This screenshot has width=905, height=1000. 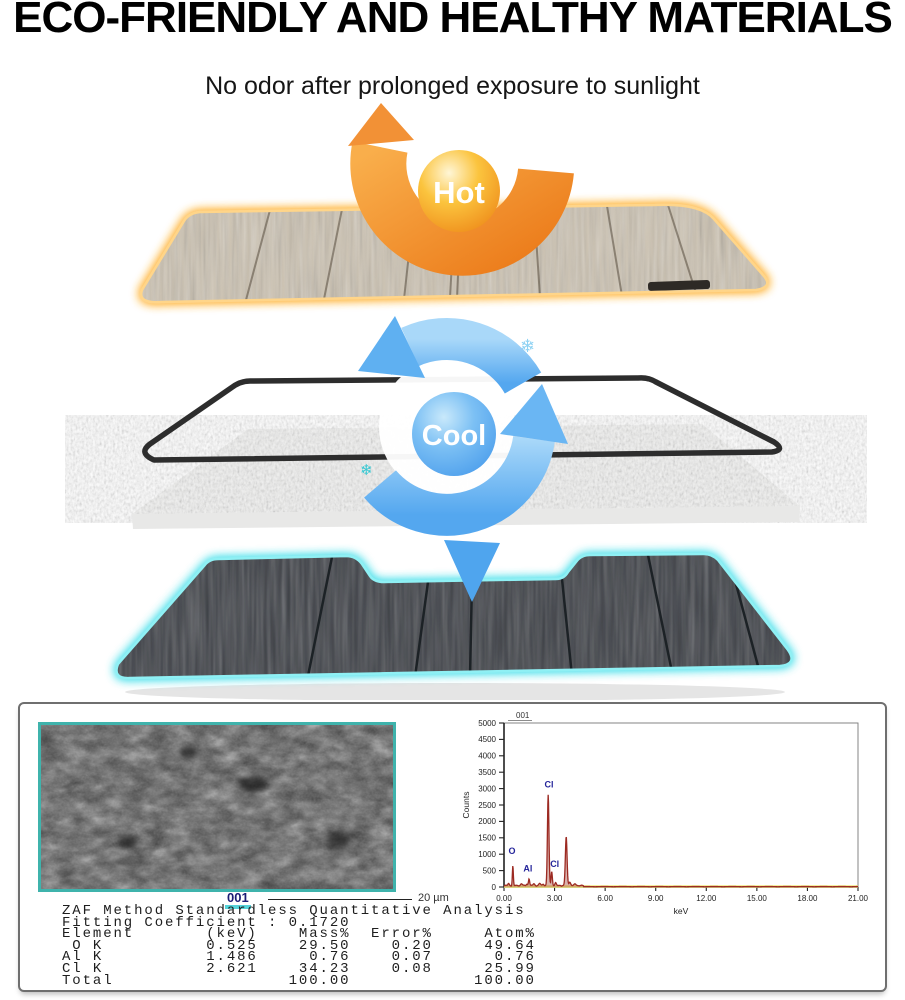 I want to click on black-shade-outline, so click(x=454, y=616).